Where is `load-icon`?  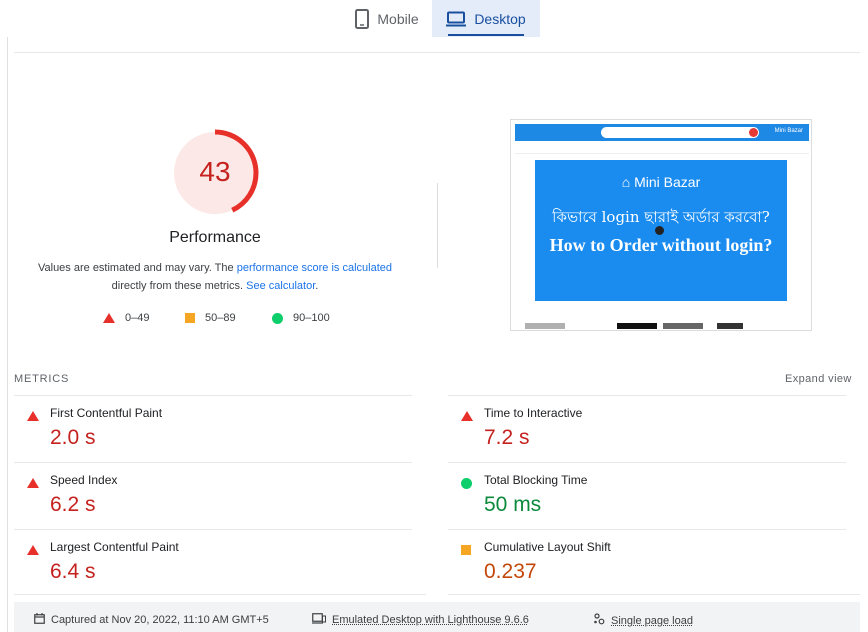
load-icon is located at coordinates (599, 620).